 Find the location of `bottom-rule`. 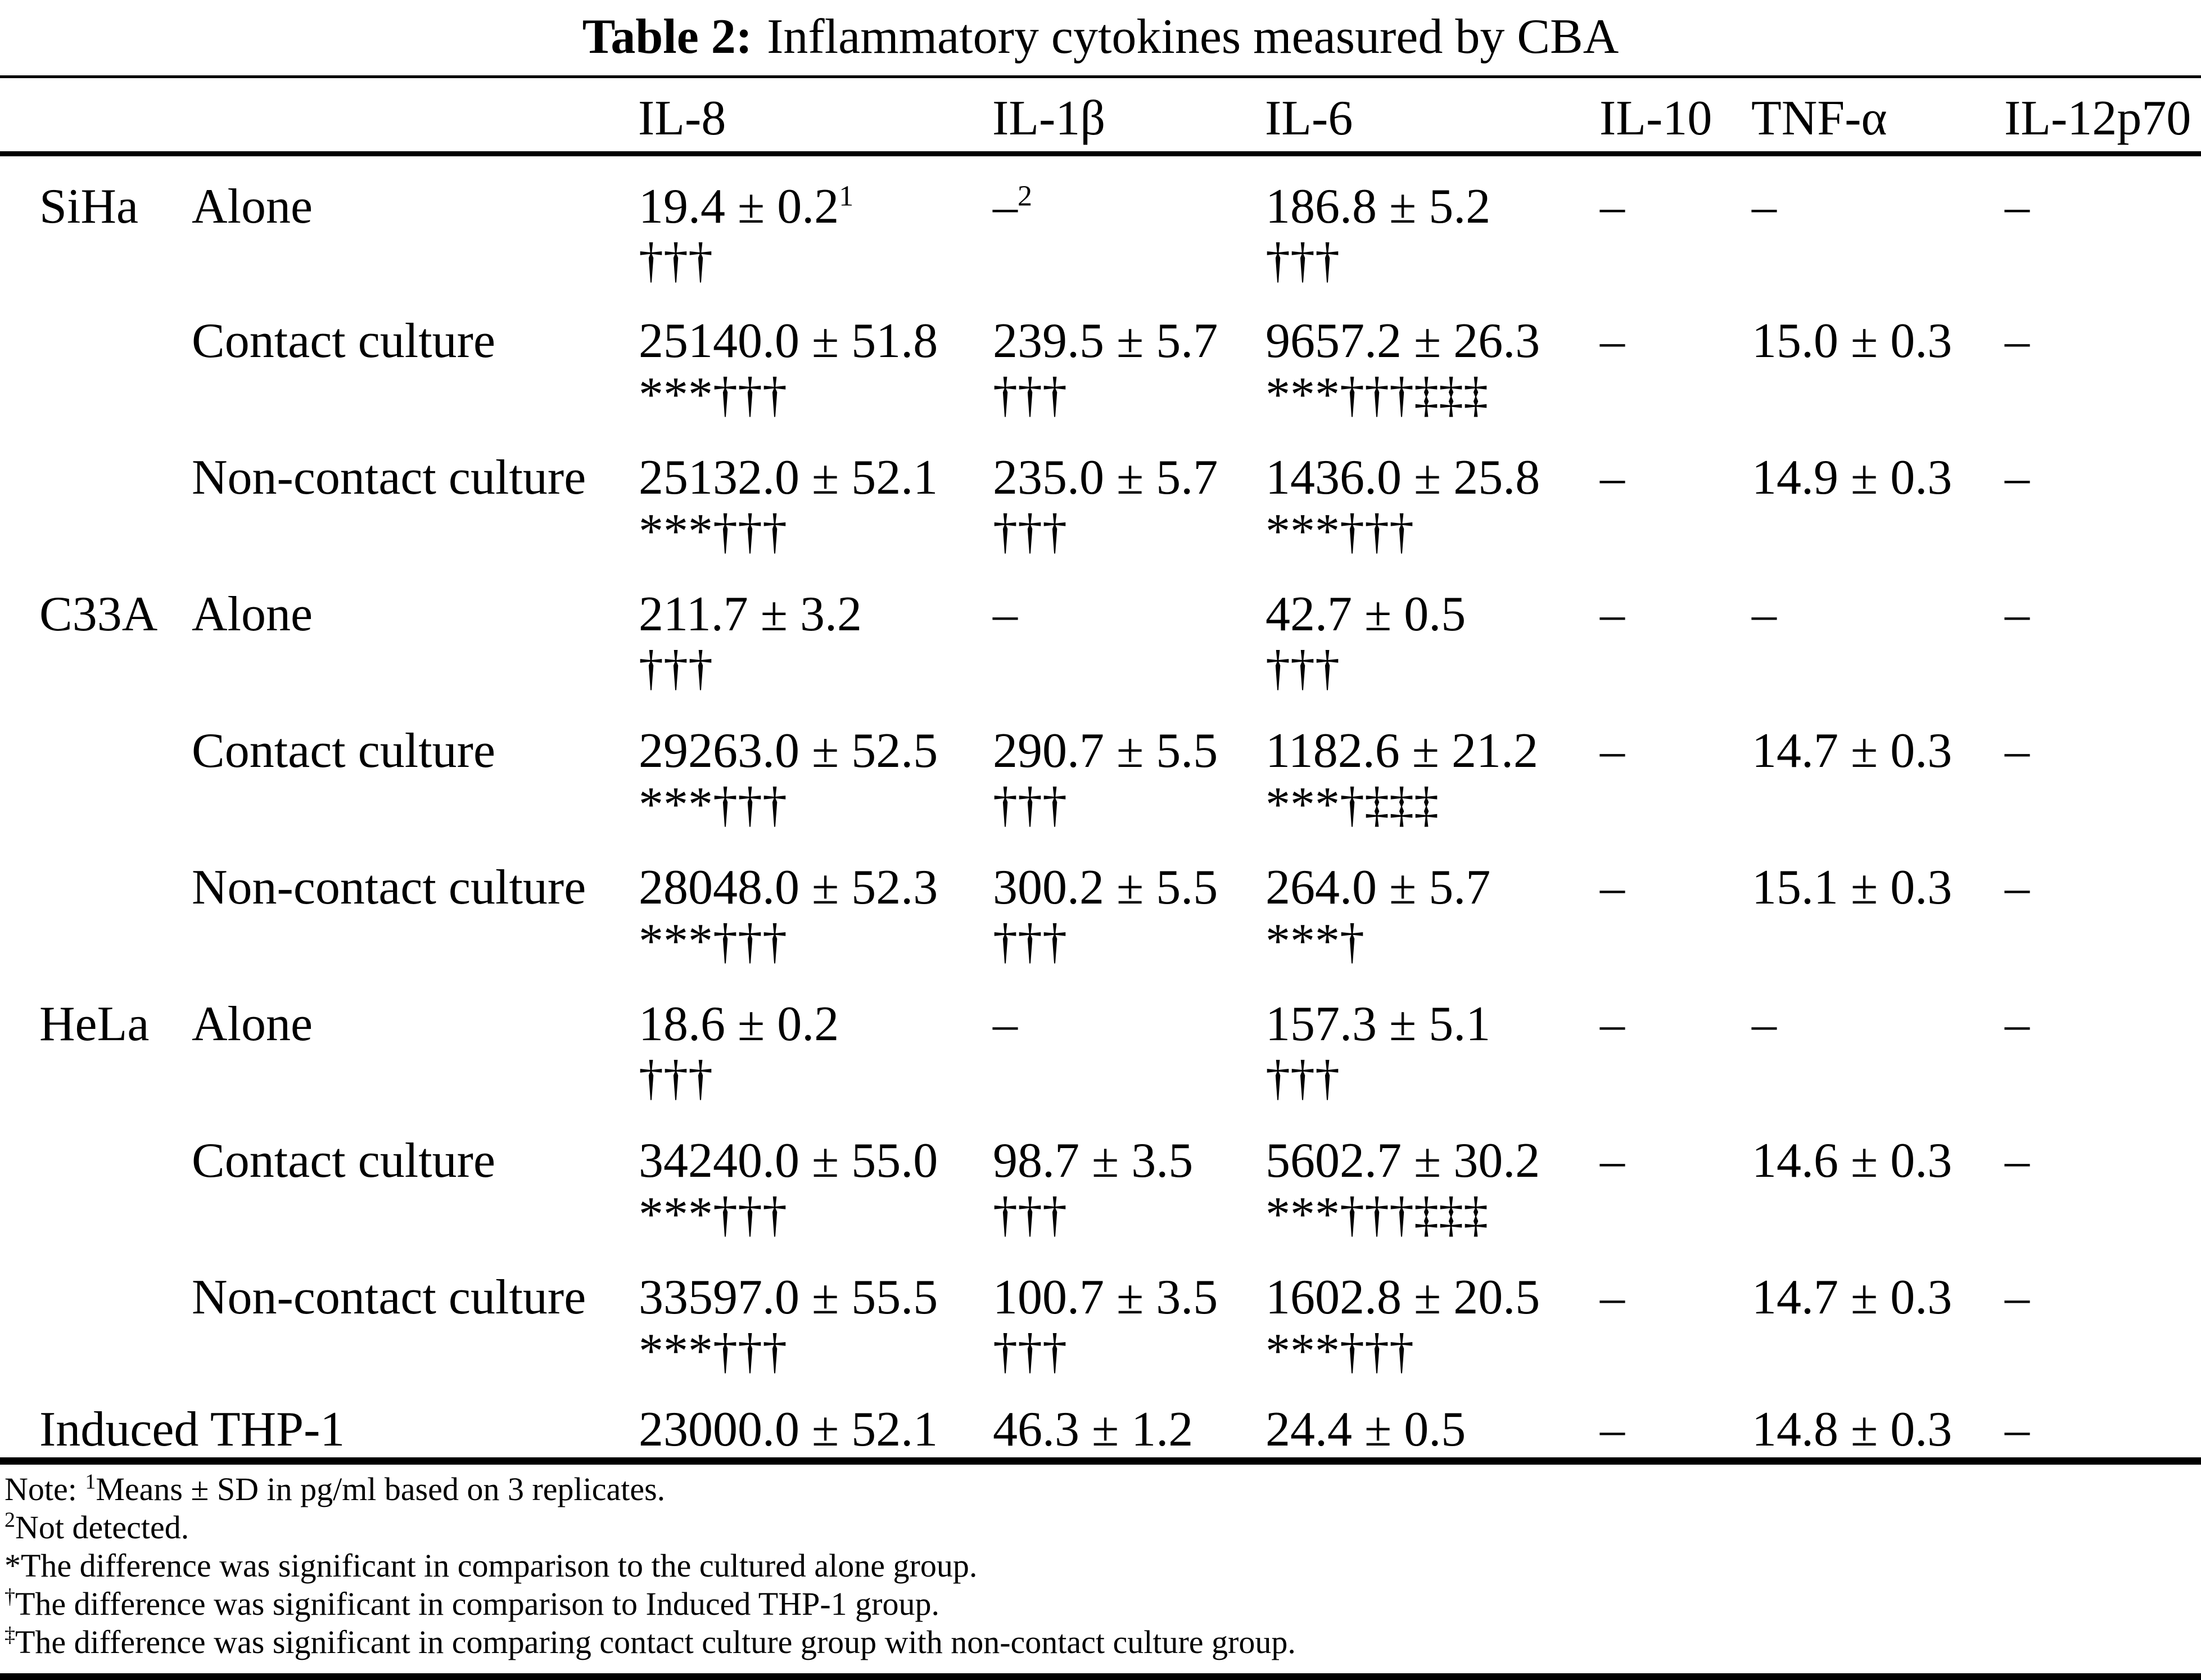

bottom-rule is located at coordinates (1100, 1676).